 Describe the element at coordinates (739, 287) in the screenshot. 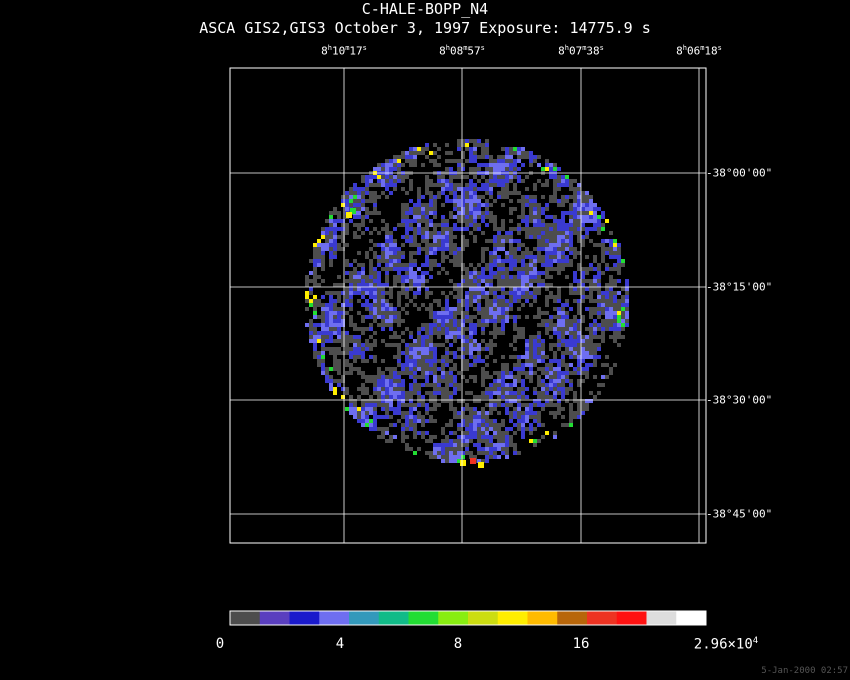

I see `dec-tick-label: -38°15'00"` at that location.